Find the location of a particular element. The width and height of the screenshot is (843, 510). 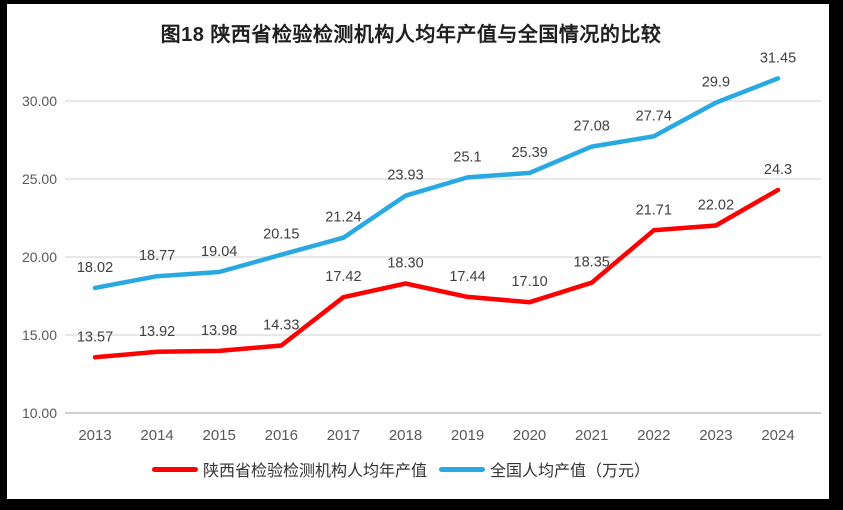

x-axis-tick-label: 2020 is located at coordinates (529, 435).